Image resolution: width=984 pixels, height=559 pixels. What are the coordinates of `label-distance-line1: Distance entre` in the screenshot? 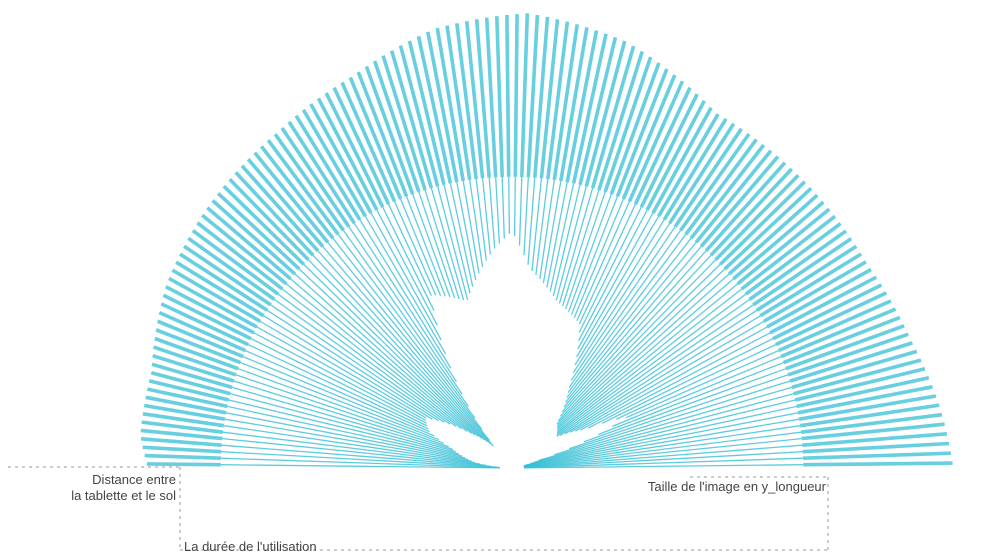 It's located at (134, 479).